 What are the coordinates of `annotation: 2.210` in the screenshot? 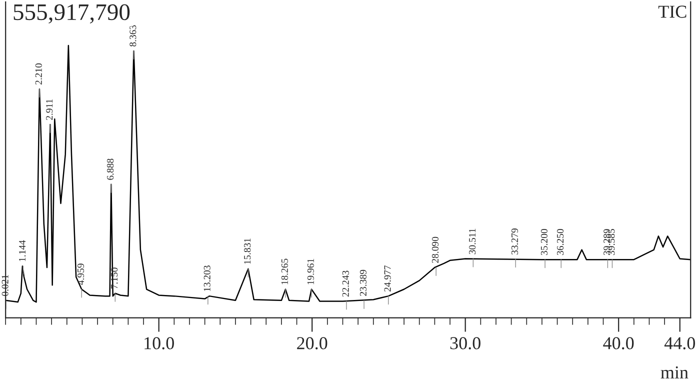 It's located at (38, 73).